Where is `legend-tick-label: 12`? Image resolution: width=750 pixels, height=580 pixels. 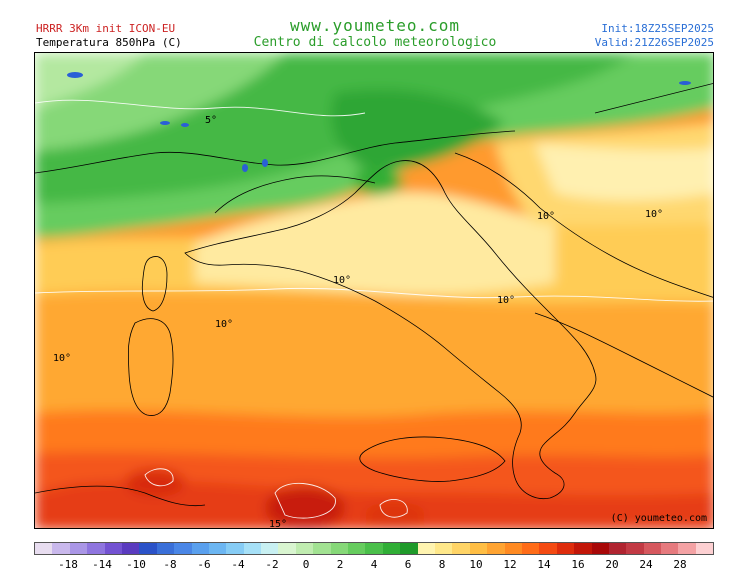 legend-tick-label: 12 is located at coordinates (510, 564).